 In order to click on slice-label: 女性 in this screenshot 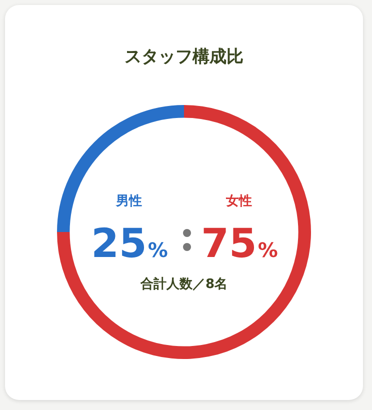, I will do `click(238, 201)`.